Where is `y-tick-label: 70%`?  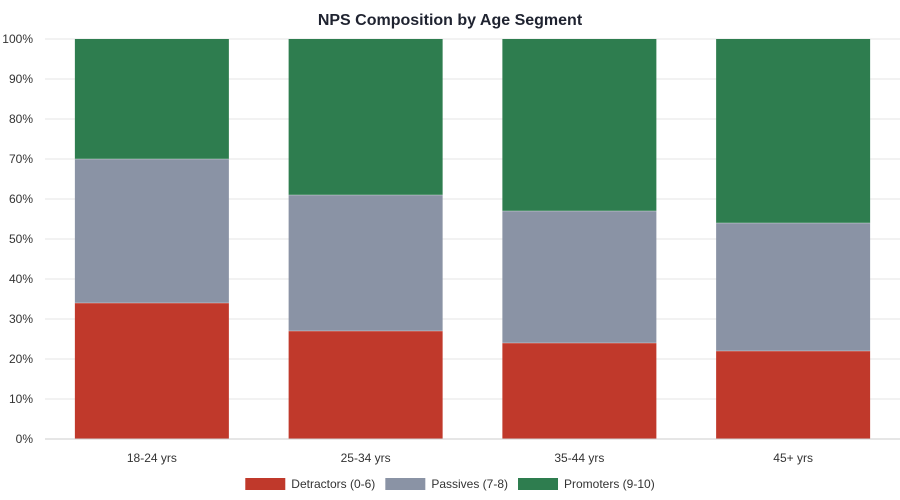
y-tick-label: 70% is located at coordinates (21, 159).